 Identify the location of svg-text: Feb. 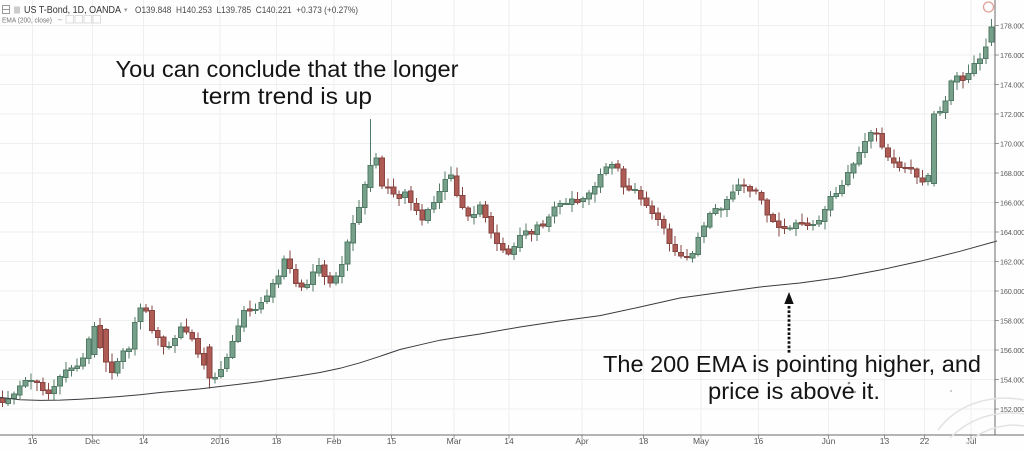
(334, 441).